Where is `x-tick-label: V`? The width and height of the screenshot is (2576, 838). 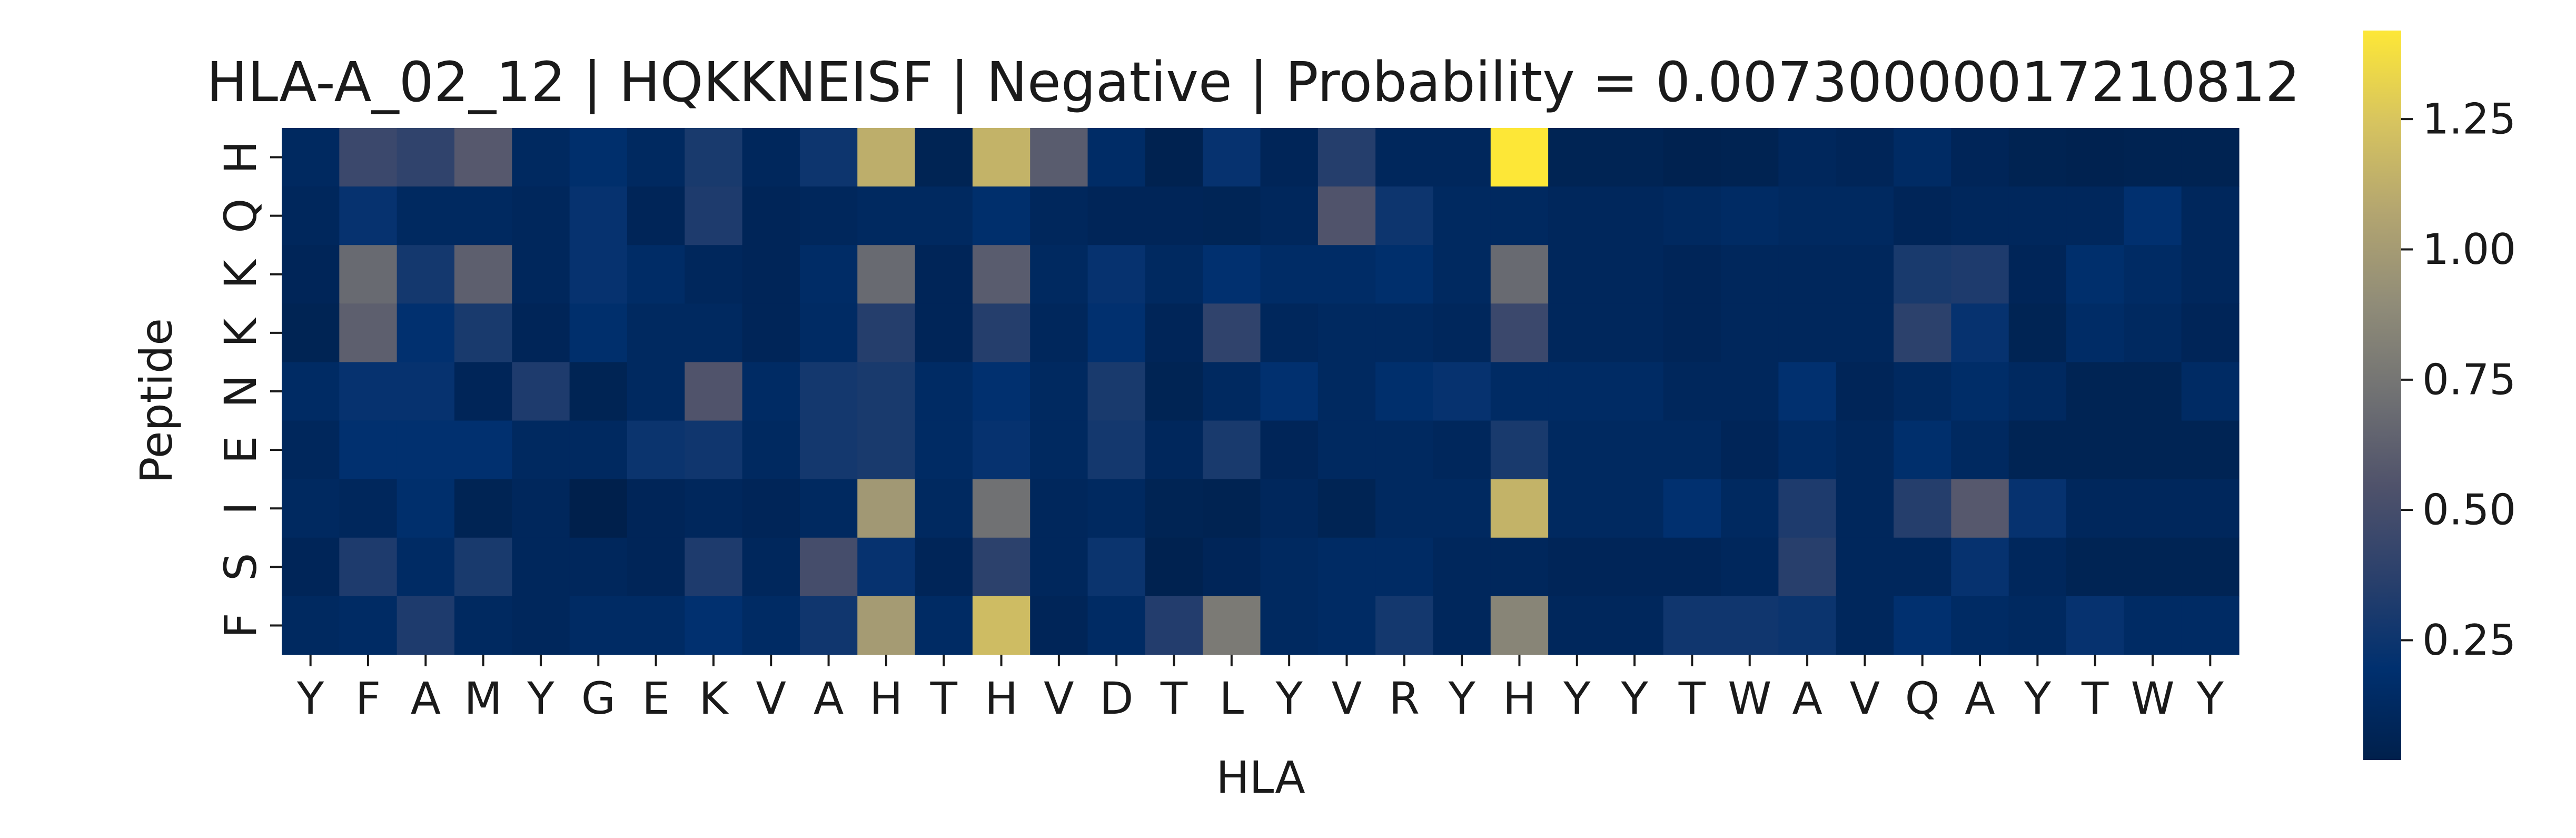 x-tick-label: V is located at coordinates (1865, 698).